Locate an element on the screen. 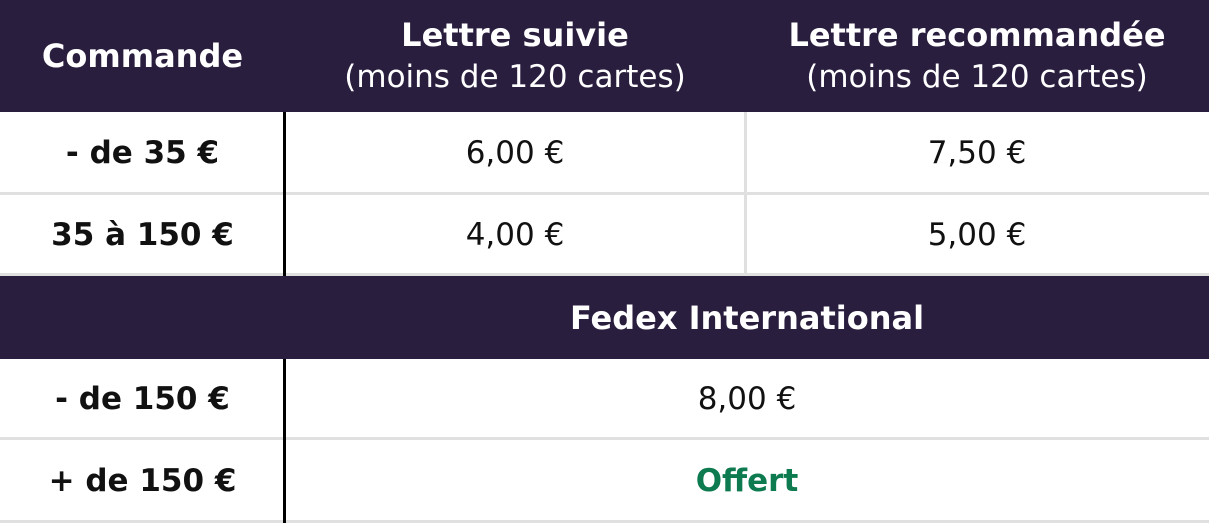  header-lettre-recommandee: Lettre recommandée (moins de 120 cartes) is located at coordinates (977, 56).